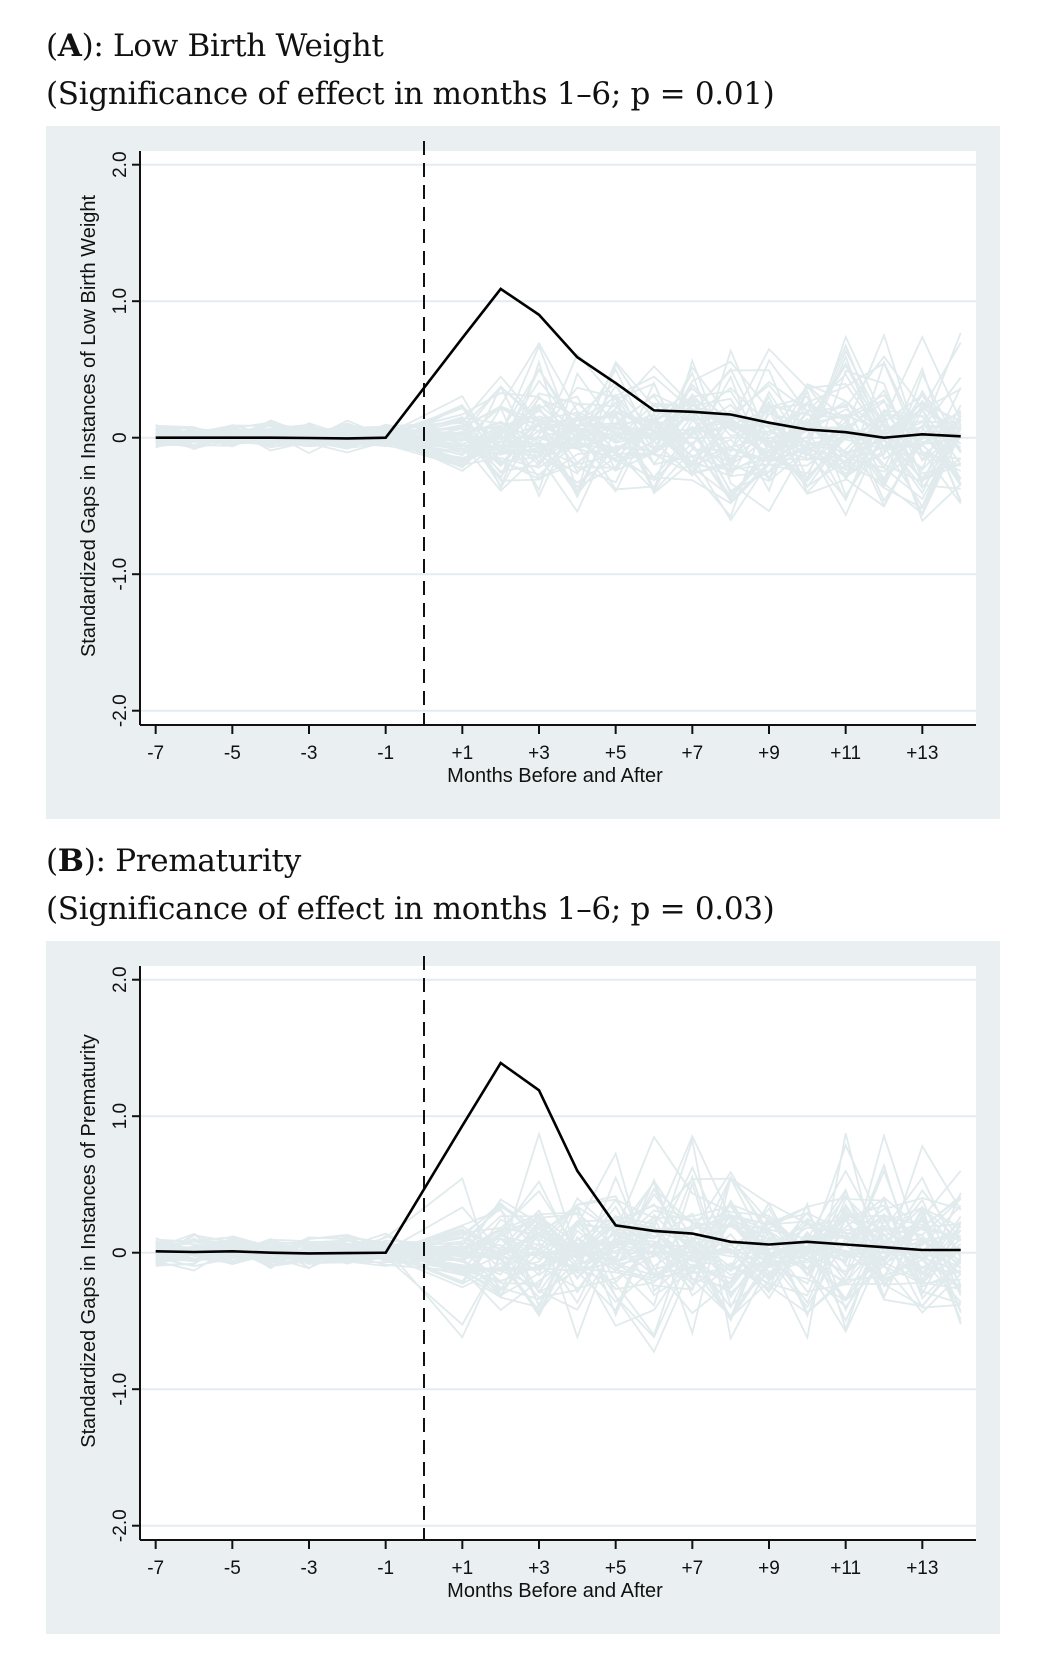  I want to click on panel-a-x-tick-label: +13, so click(922, 753).